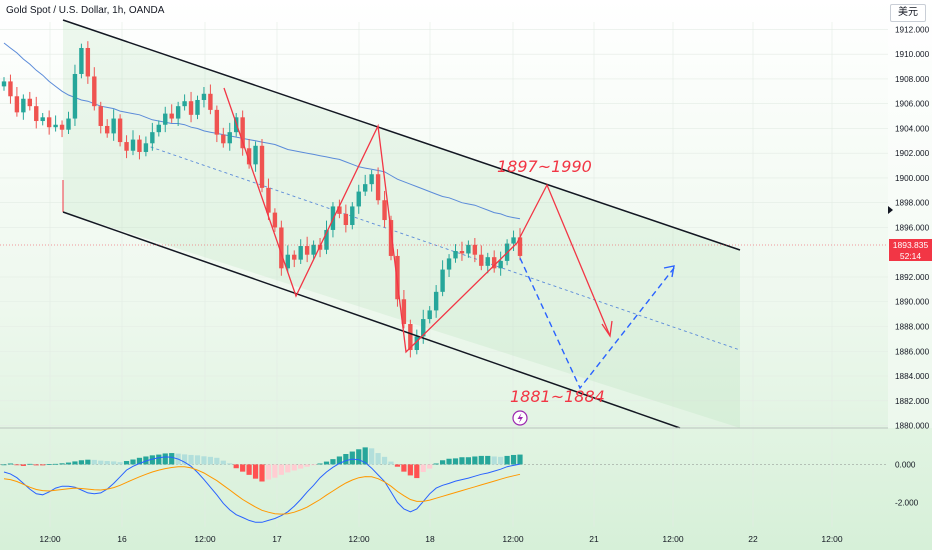  Describe the element at coordinates (912, 178) in the screenshot. I see `price-tick-label: 1900.000` at that location.